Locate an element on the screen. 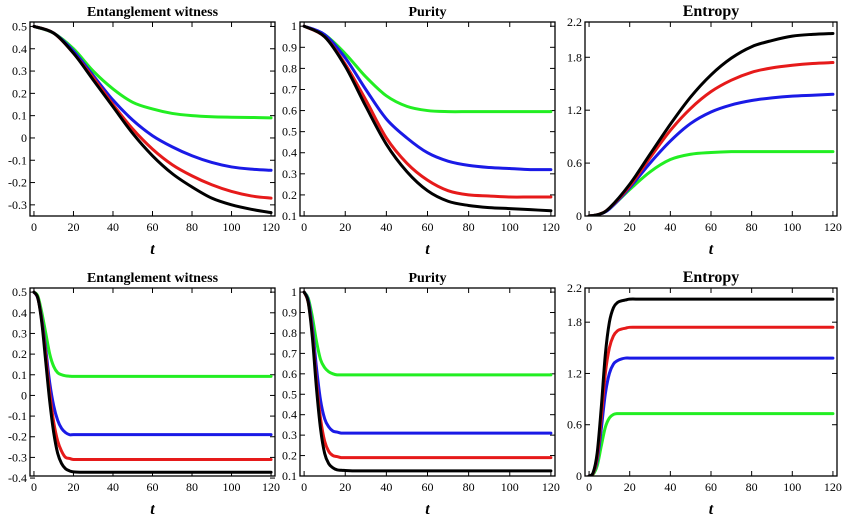  y-tick-label: -0.4 is located at coordinates (17, 478).